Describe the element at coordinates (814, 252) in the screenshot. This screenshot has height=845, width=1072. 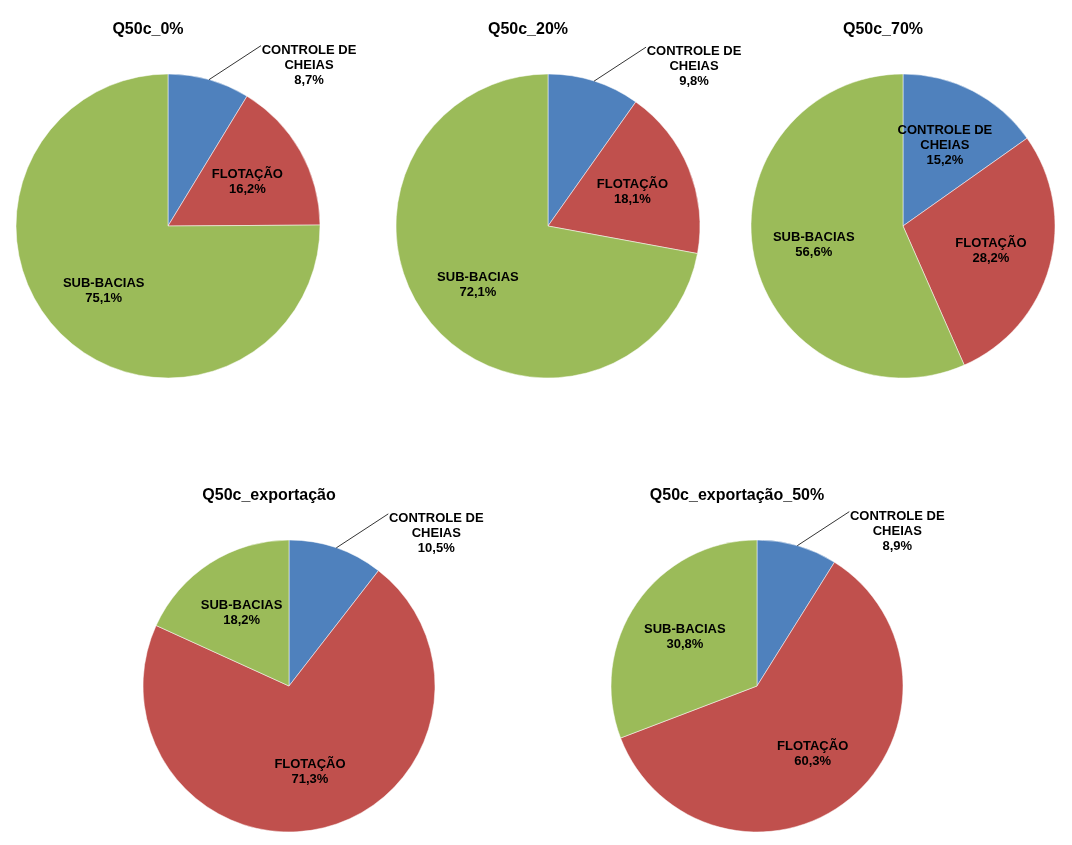
I see `data-label: 56,6%` at that location.